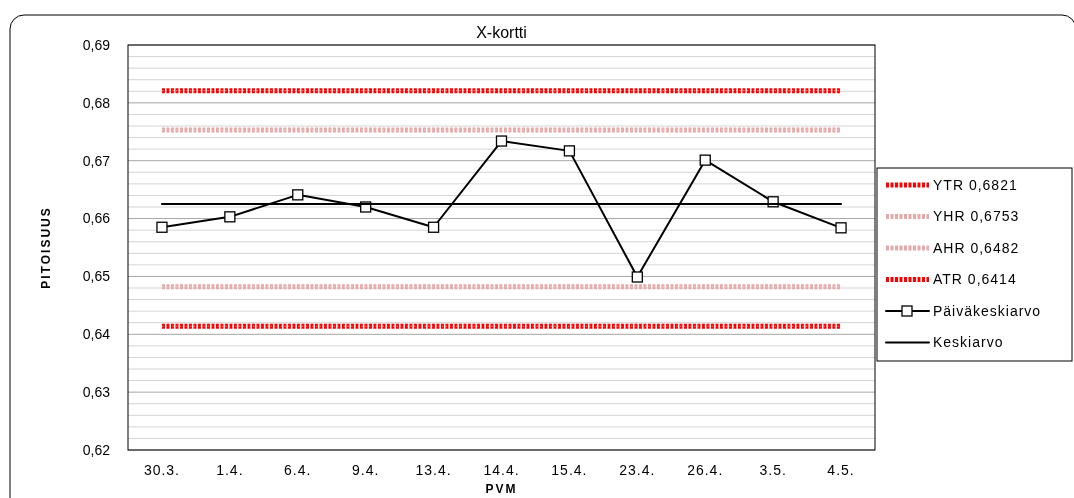 The height and width of the screenshot is (498, 1074). Describe the element at coordinates (96, 276) in the screenshot. I see `y-tick-label: 0,65` at that location.